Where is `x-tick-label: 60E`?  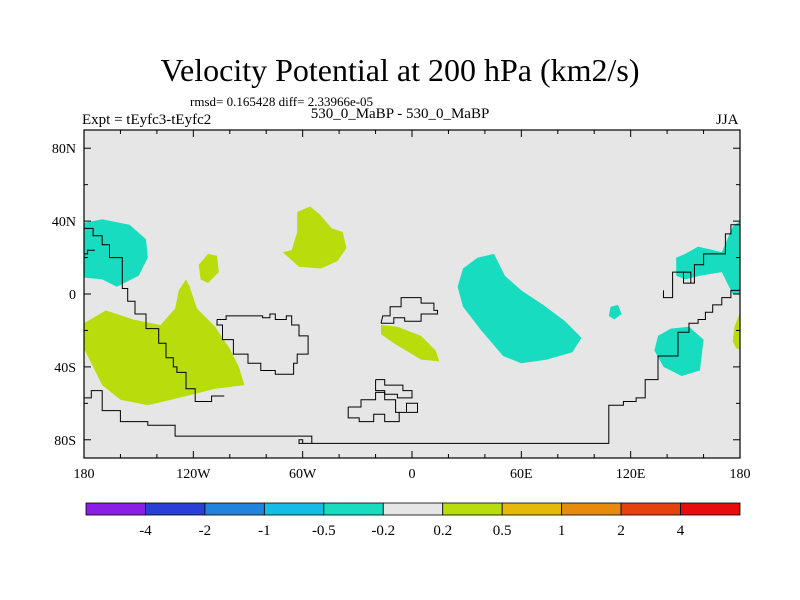
x-tick-label: 60E is located at coordinates (521, 474).